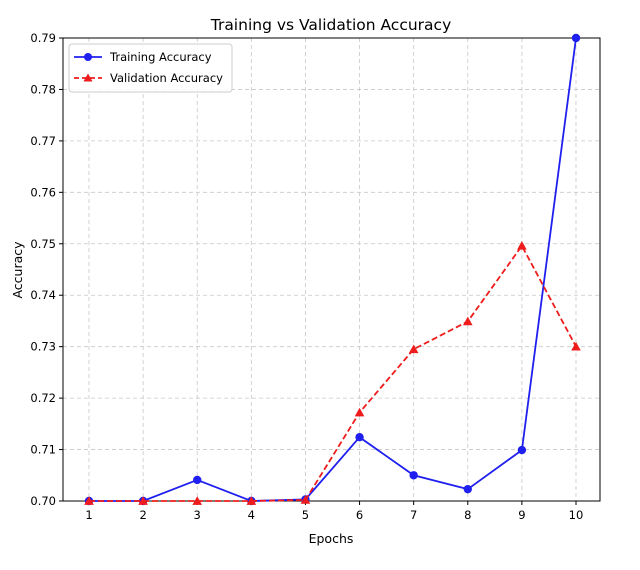 This screenshot has height=570, width=640. Describe the element at coordinates (331, 25) in the screenshot. I see `chart-title: Training vs Validation Accuracy` at that location.